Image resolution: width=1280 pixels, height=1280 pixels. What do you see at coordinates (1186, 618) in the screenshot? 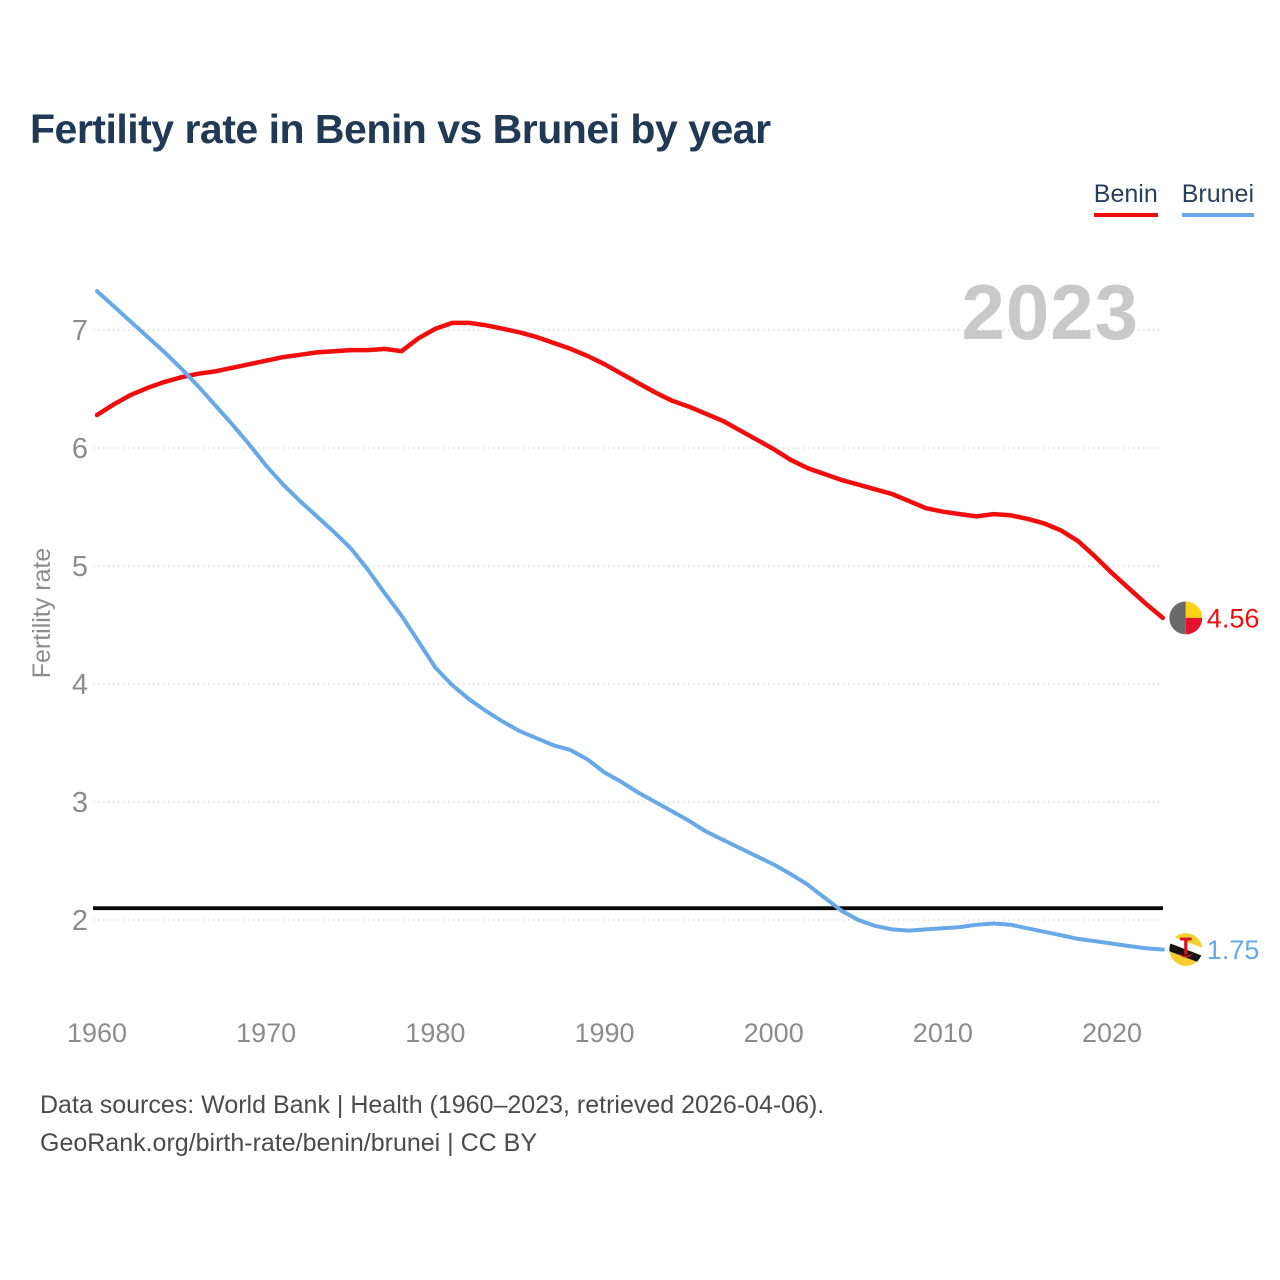
I see `benin-flag-icon` at bounding box center [1186, 618].